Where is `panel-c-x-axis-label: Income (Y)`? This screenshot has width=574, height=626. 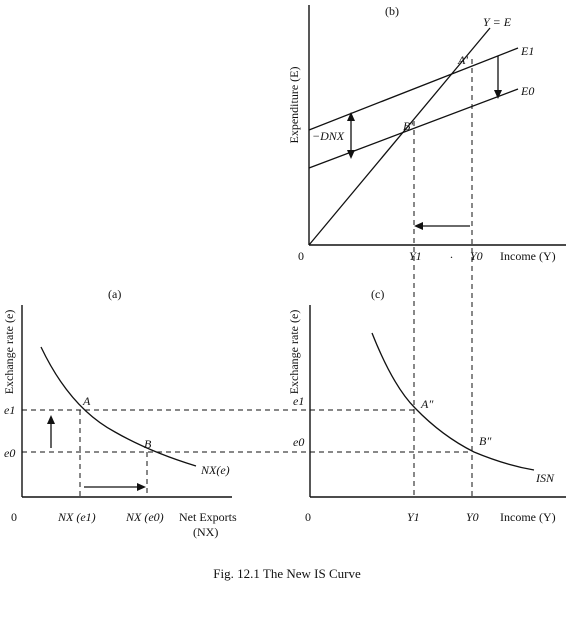
panel-c-x-axis-label: Income (Y) is located at coordinates (528, 517).